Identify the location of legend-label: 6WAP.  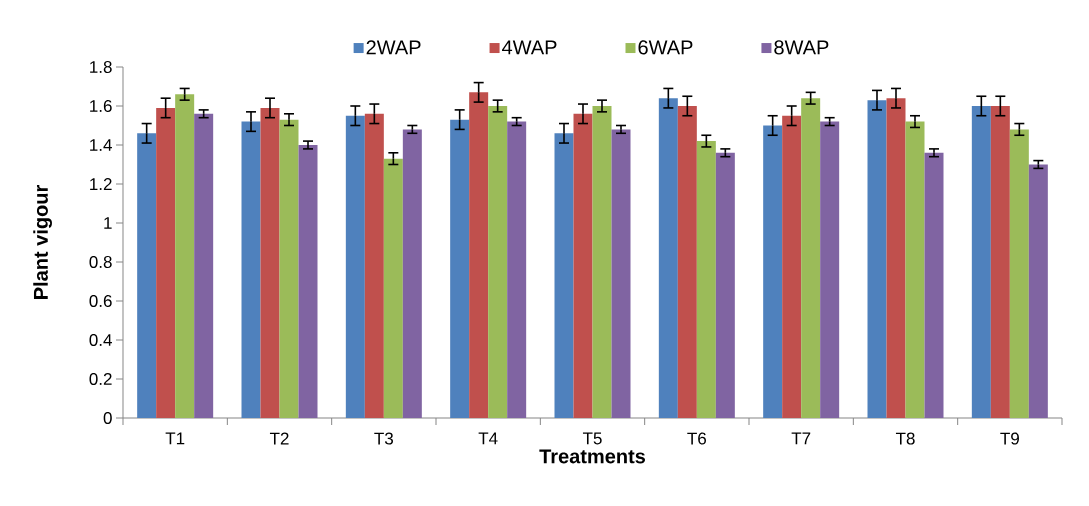
(665, 47).